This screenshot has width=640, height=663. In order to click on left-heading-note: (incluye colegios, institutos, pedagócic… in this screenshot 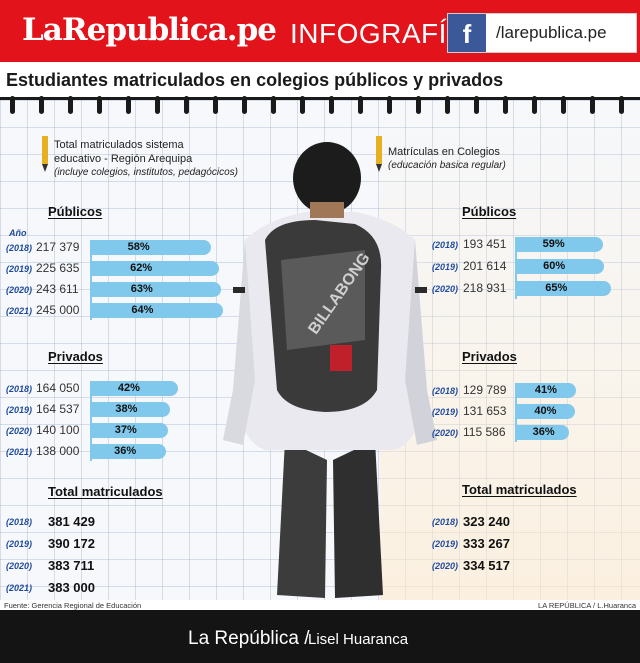, I will do `click(146, 172)`.